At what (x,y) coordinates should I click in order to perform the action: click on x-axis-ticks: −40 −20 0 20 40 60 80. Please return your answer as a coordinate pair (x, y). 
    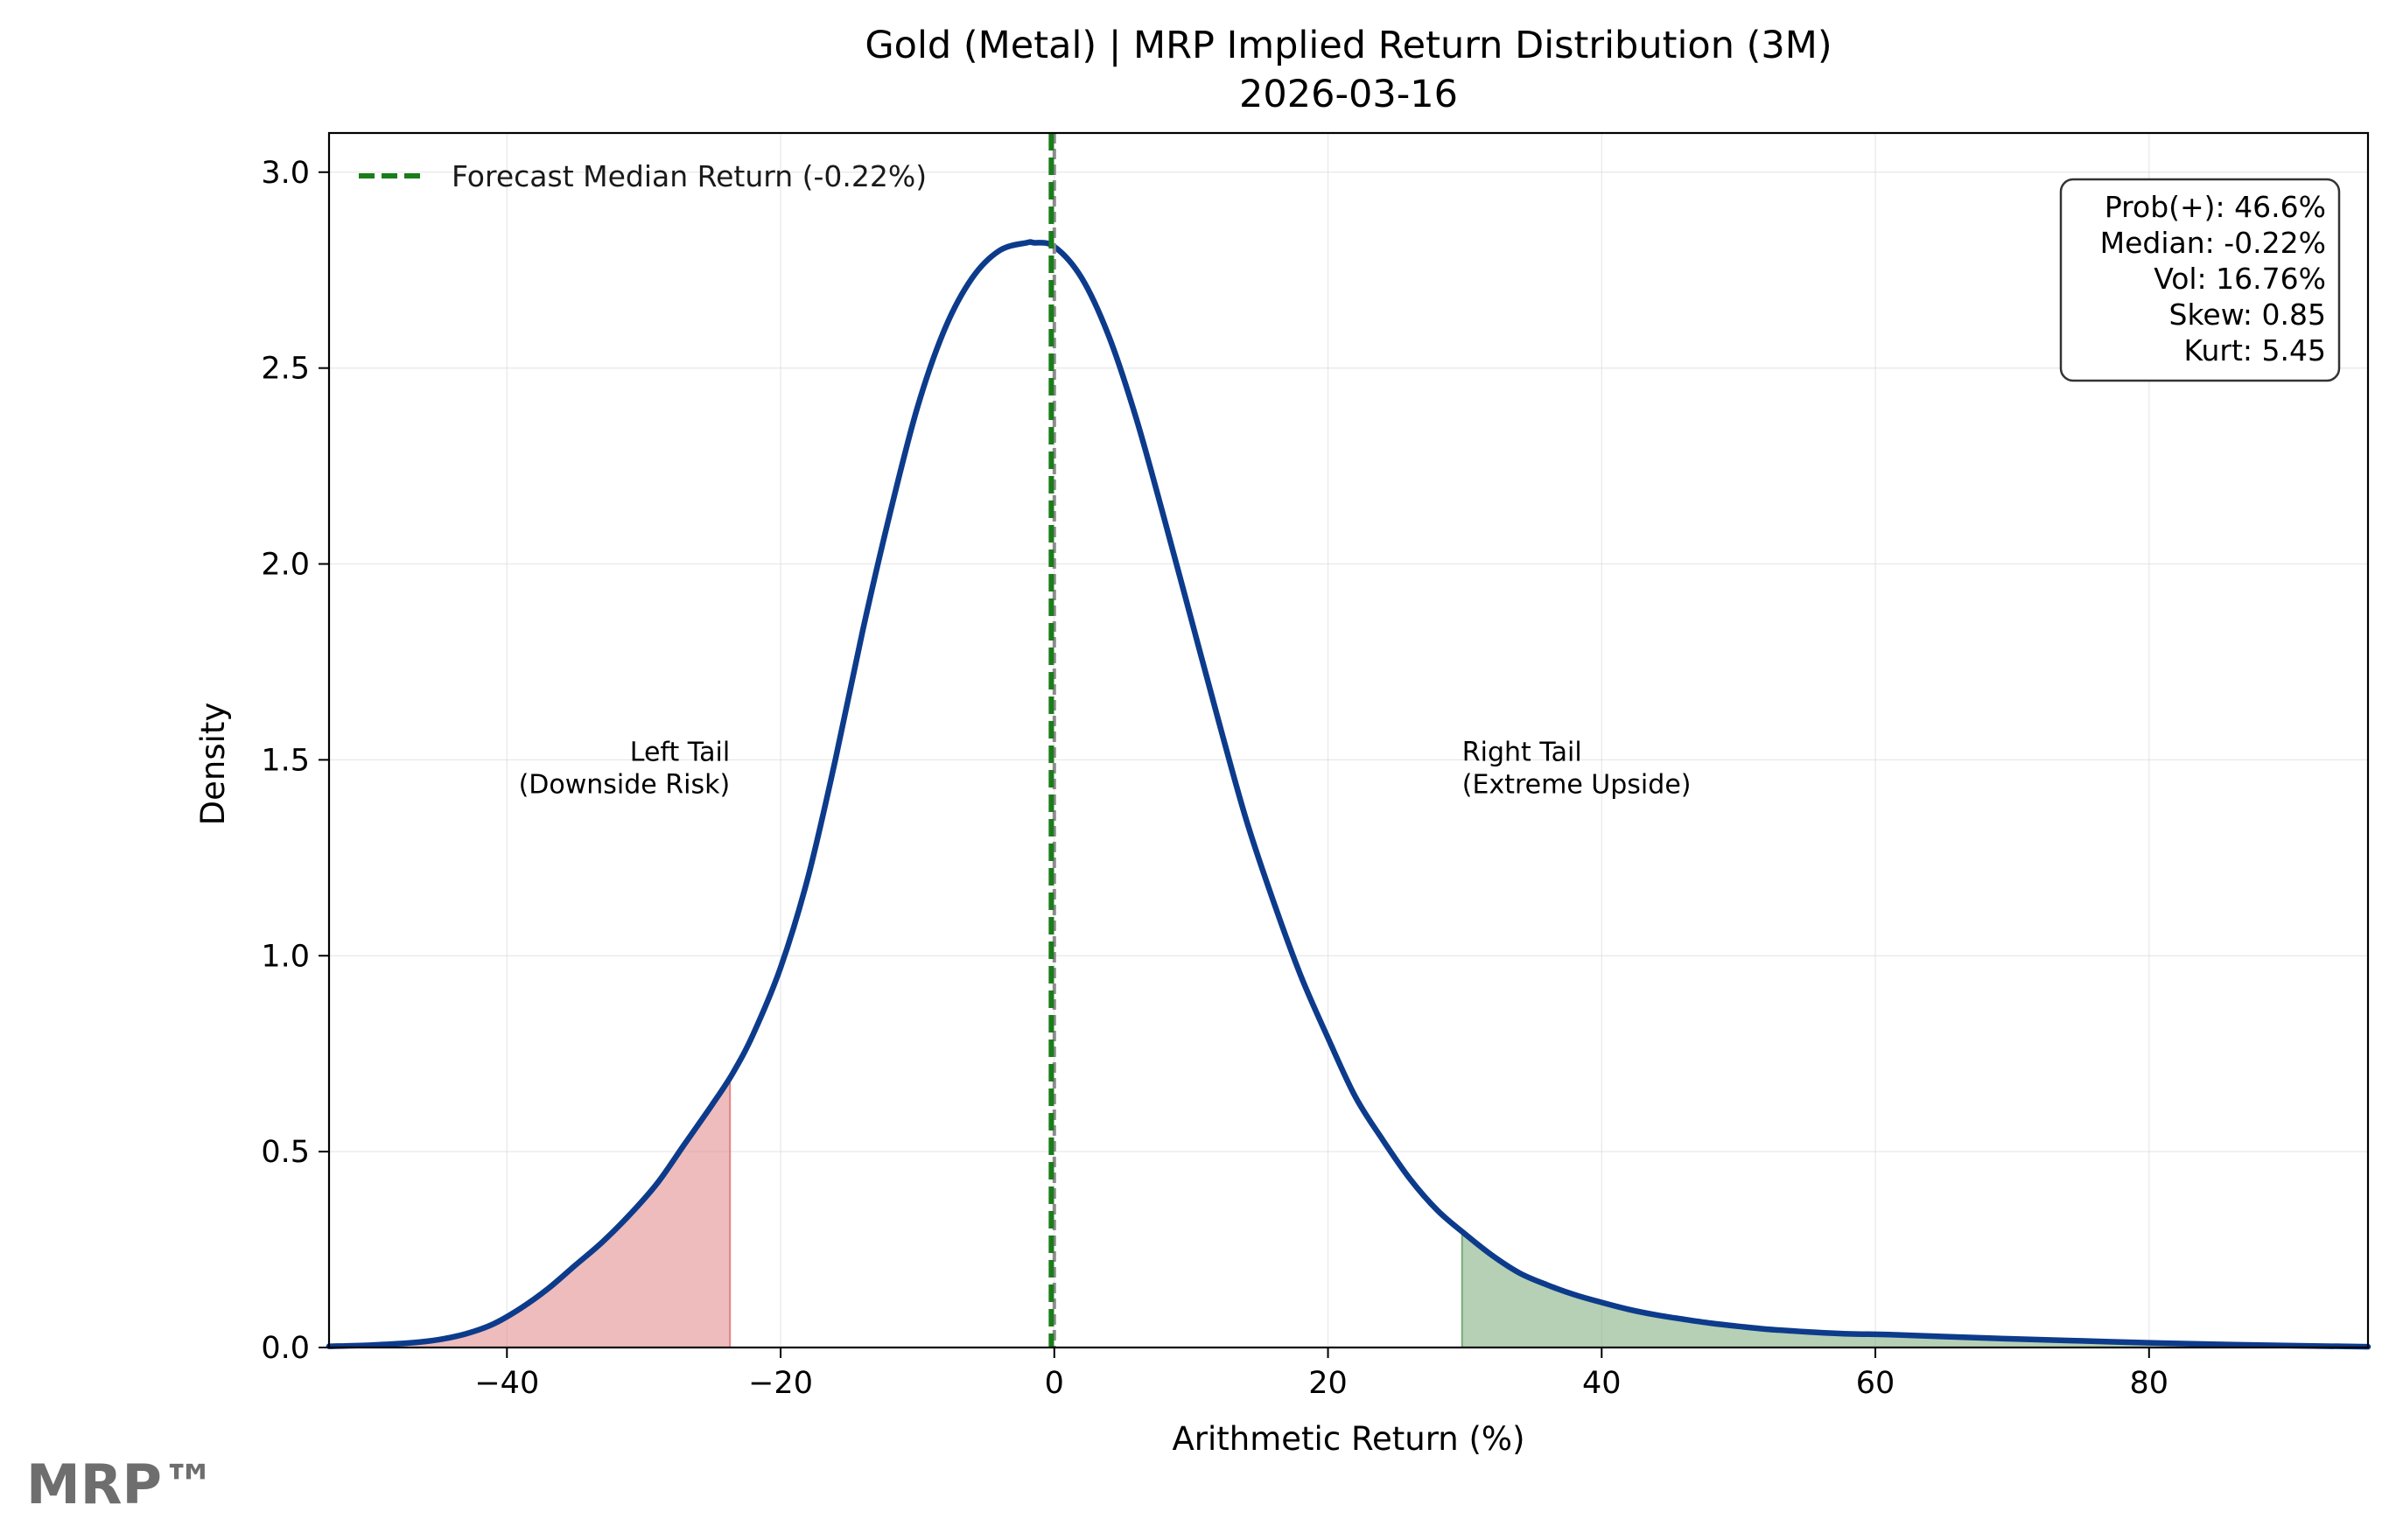
    Looking at the image, I should click on (1321, 1374).